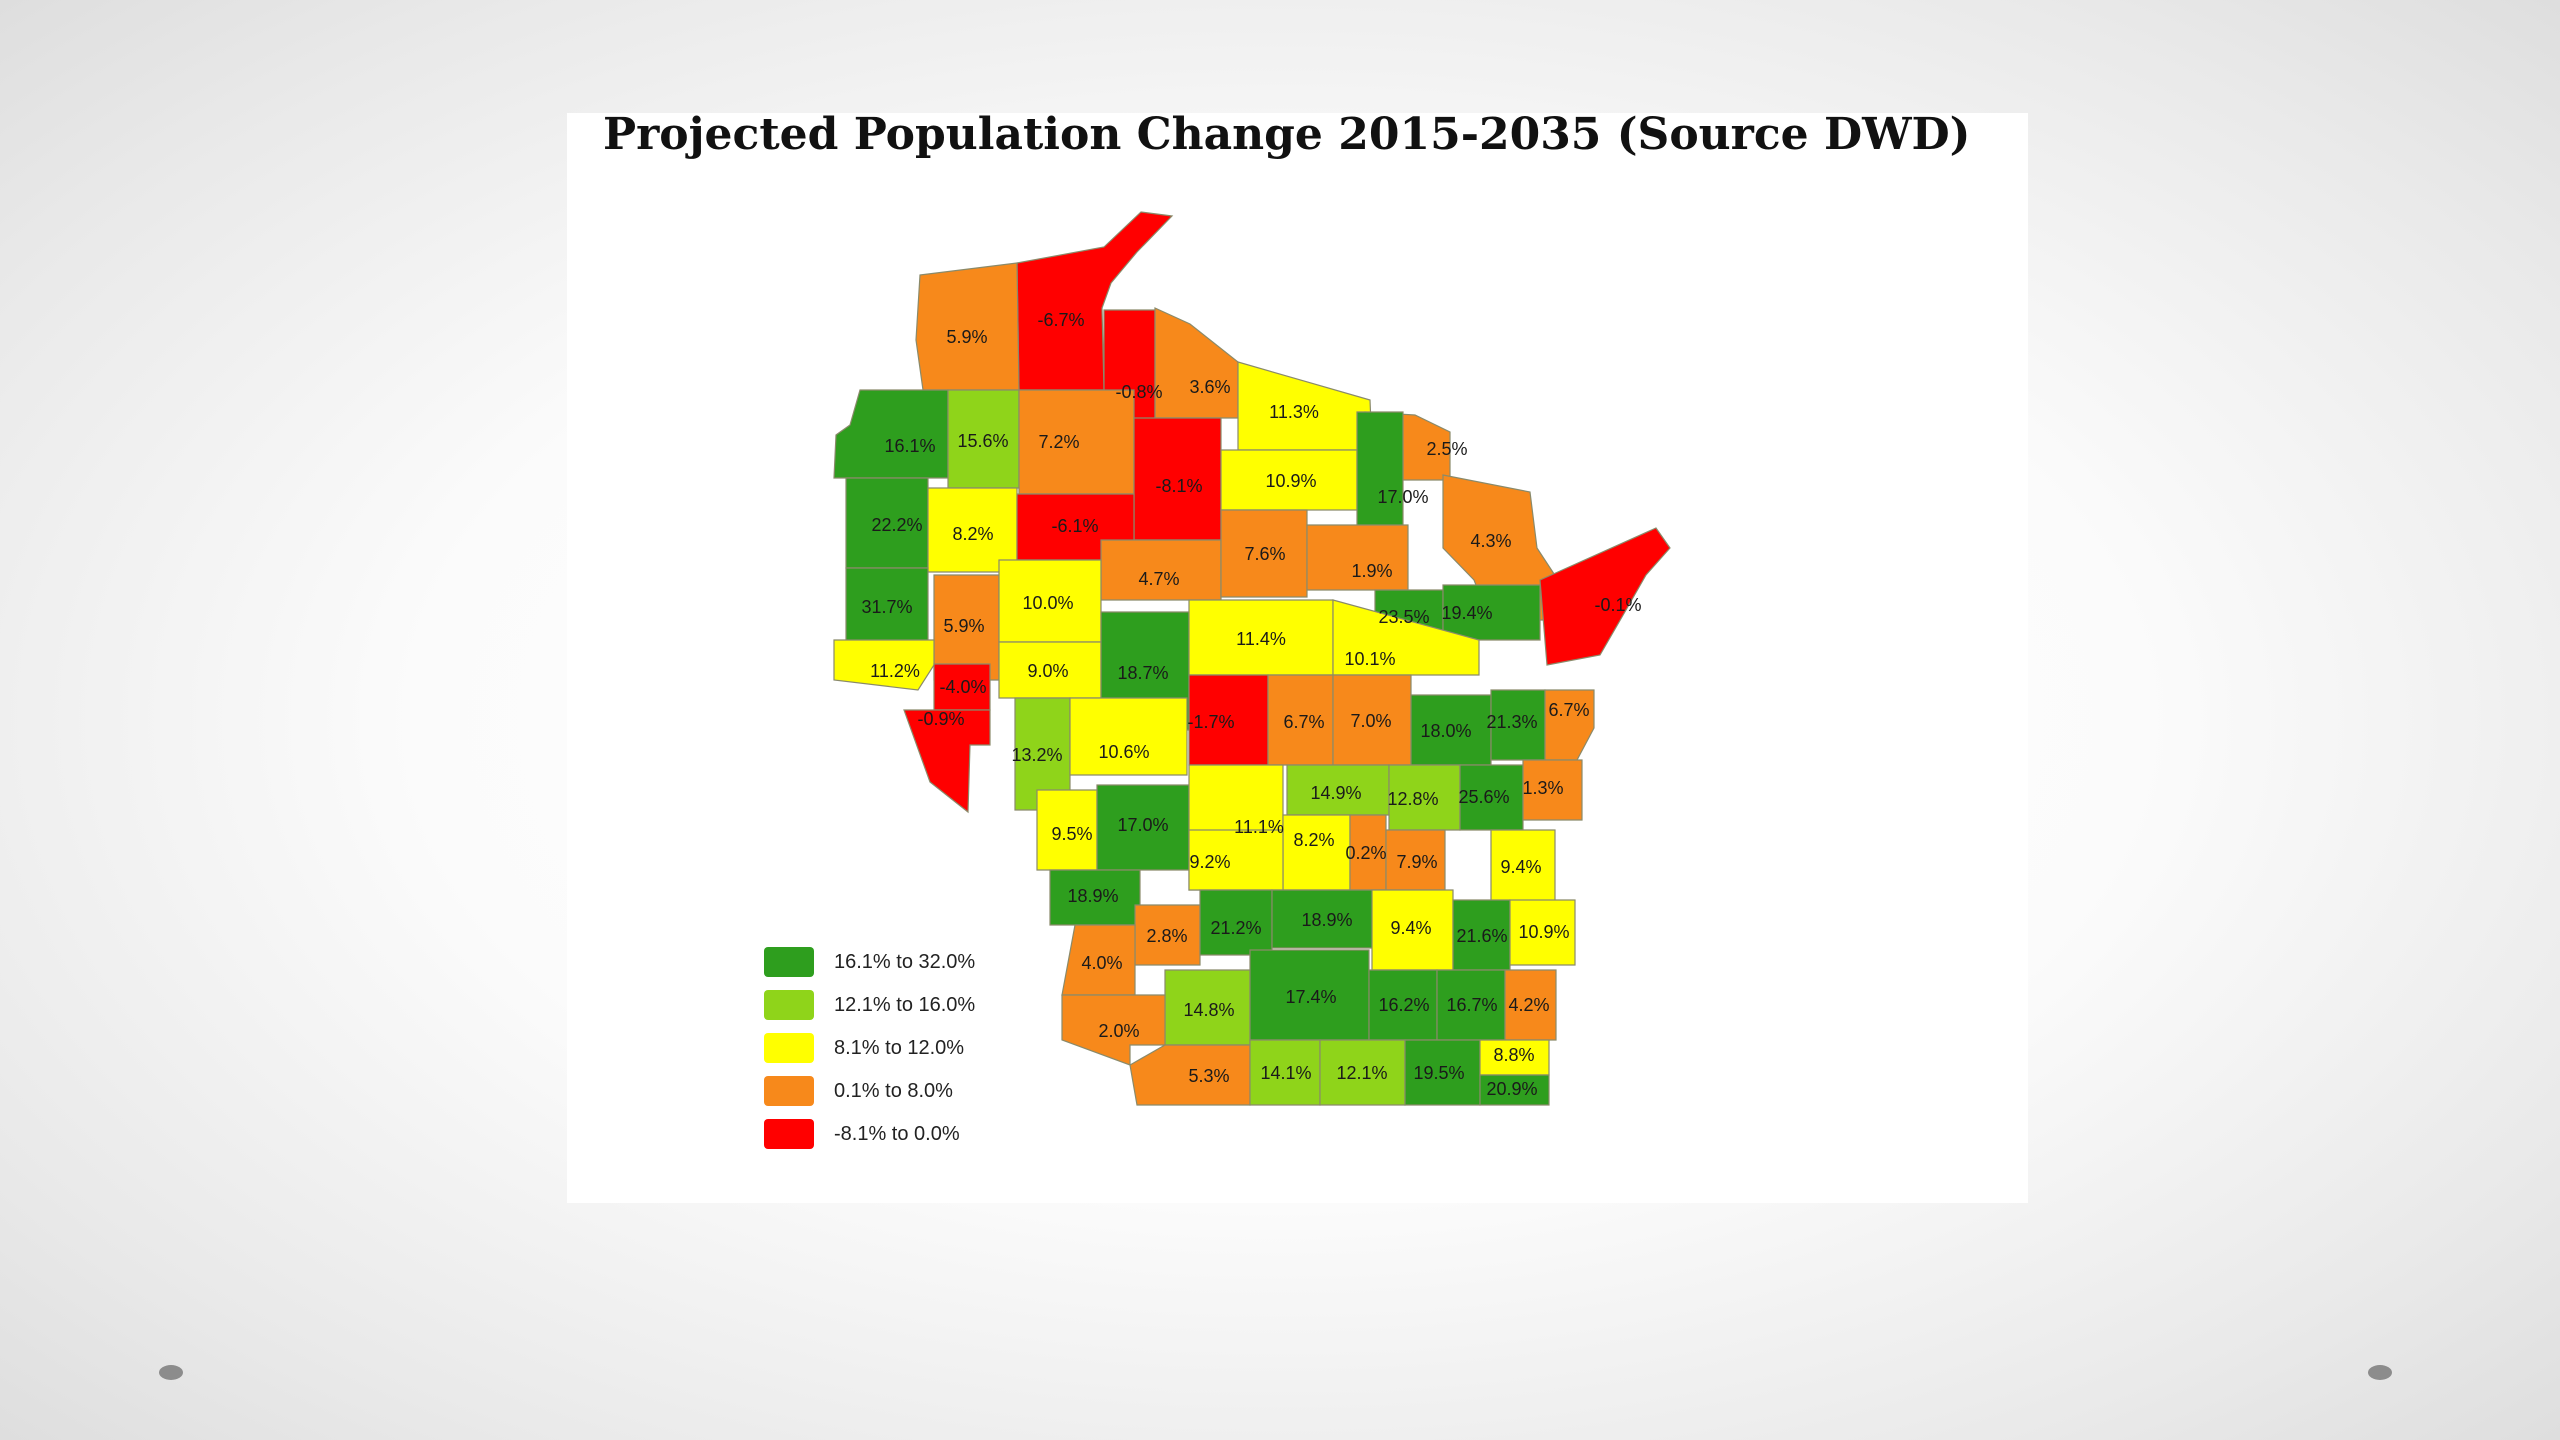 The image size is (2560, 1440). I want to click on county-value-label: 10.0%, so click(1047, 603).